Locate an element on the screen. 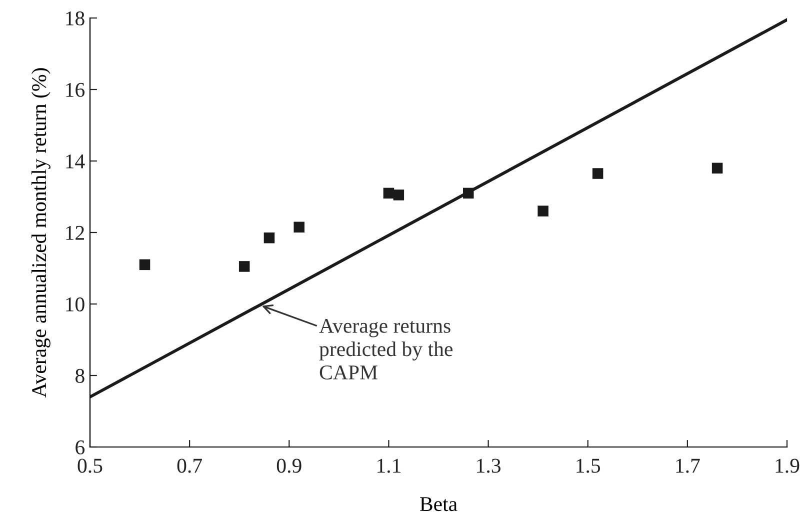 Image resolution: width=808 pixels, height=529 pixels. annotation: Average returns predicted by the CAPM is located at coordinates (385, 349).